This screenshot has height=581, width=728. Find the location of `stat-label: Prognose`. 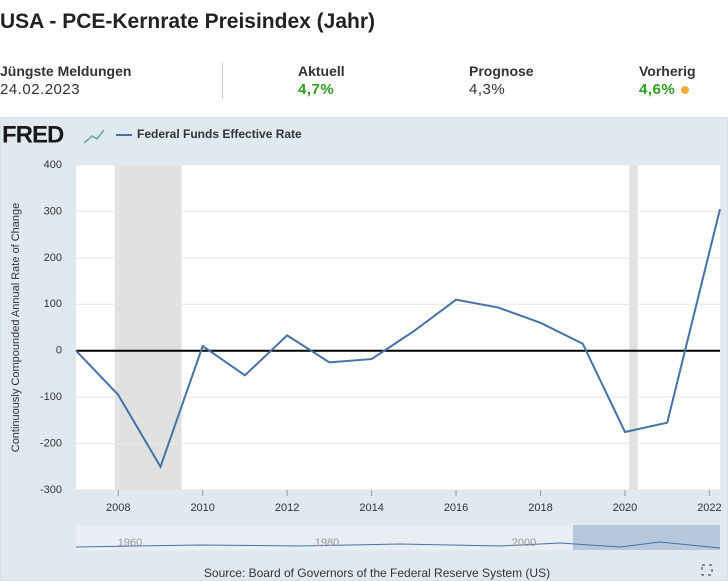

stat-label: Prognose is located at coordinates (501, 71).